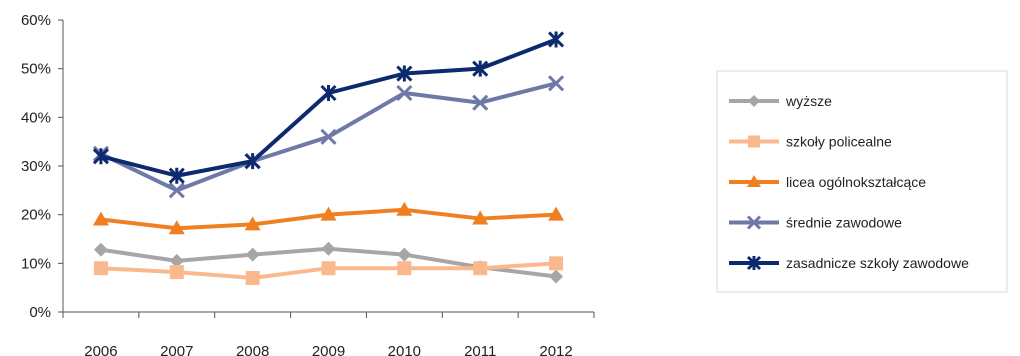 The height and width of the screenshot is (356, 1020). What do you see at coordinates (36, 20) in the screenshot?
I see `y-tick-label: 60%` at bounding box center [36, 20].